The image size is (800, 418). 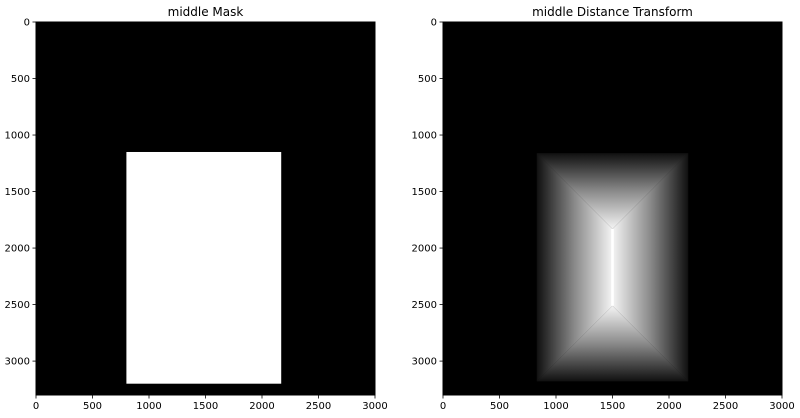 What do you see at coordinates (612, 343) in the screenshot?
I see `distance-gradient-bottom` at bounding box center [612, 343].